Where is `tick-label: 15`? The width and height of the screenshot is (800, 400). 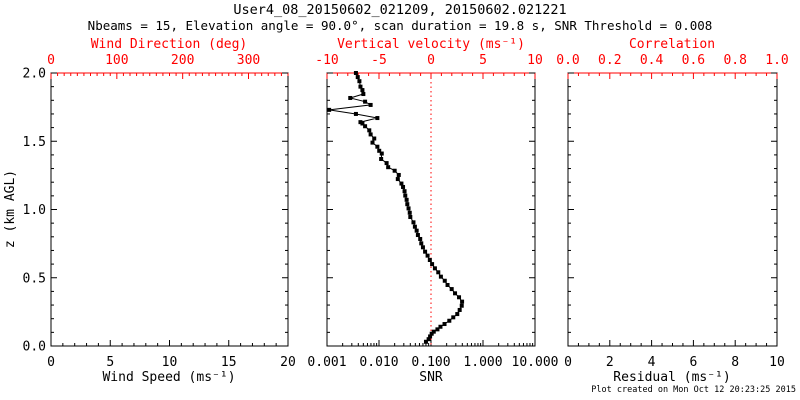
tick-label: 15 is located at coordinates (229, 362).